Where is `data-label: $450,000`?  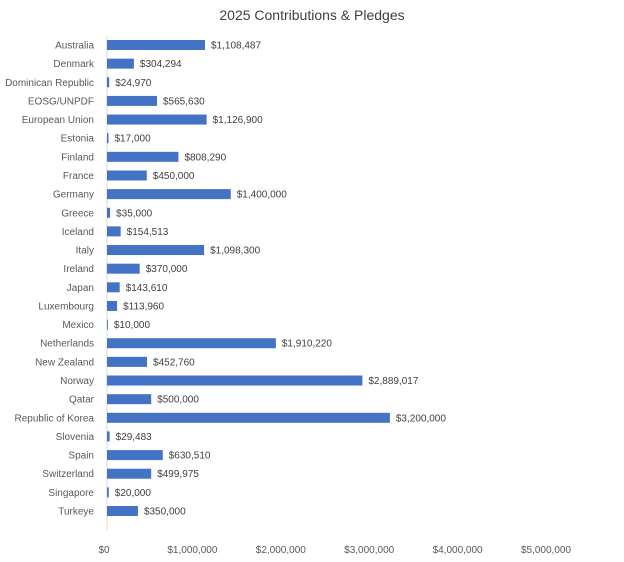 data-label: $450,000 is located at coordinates (174, 176).